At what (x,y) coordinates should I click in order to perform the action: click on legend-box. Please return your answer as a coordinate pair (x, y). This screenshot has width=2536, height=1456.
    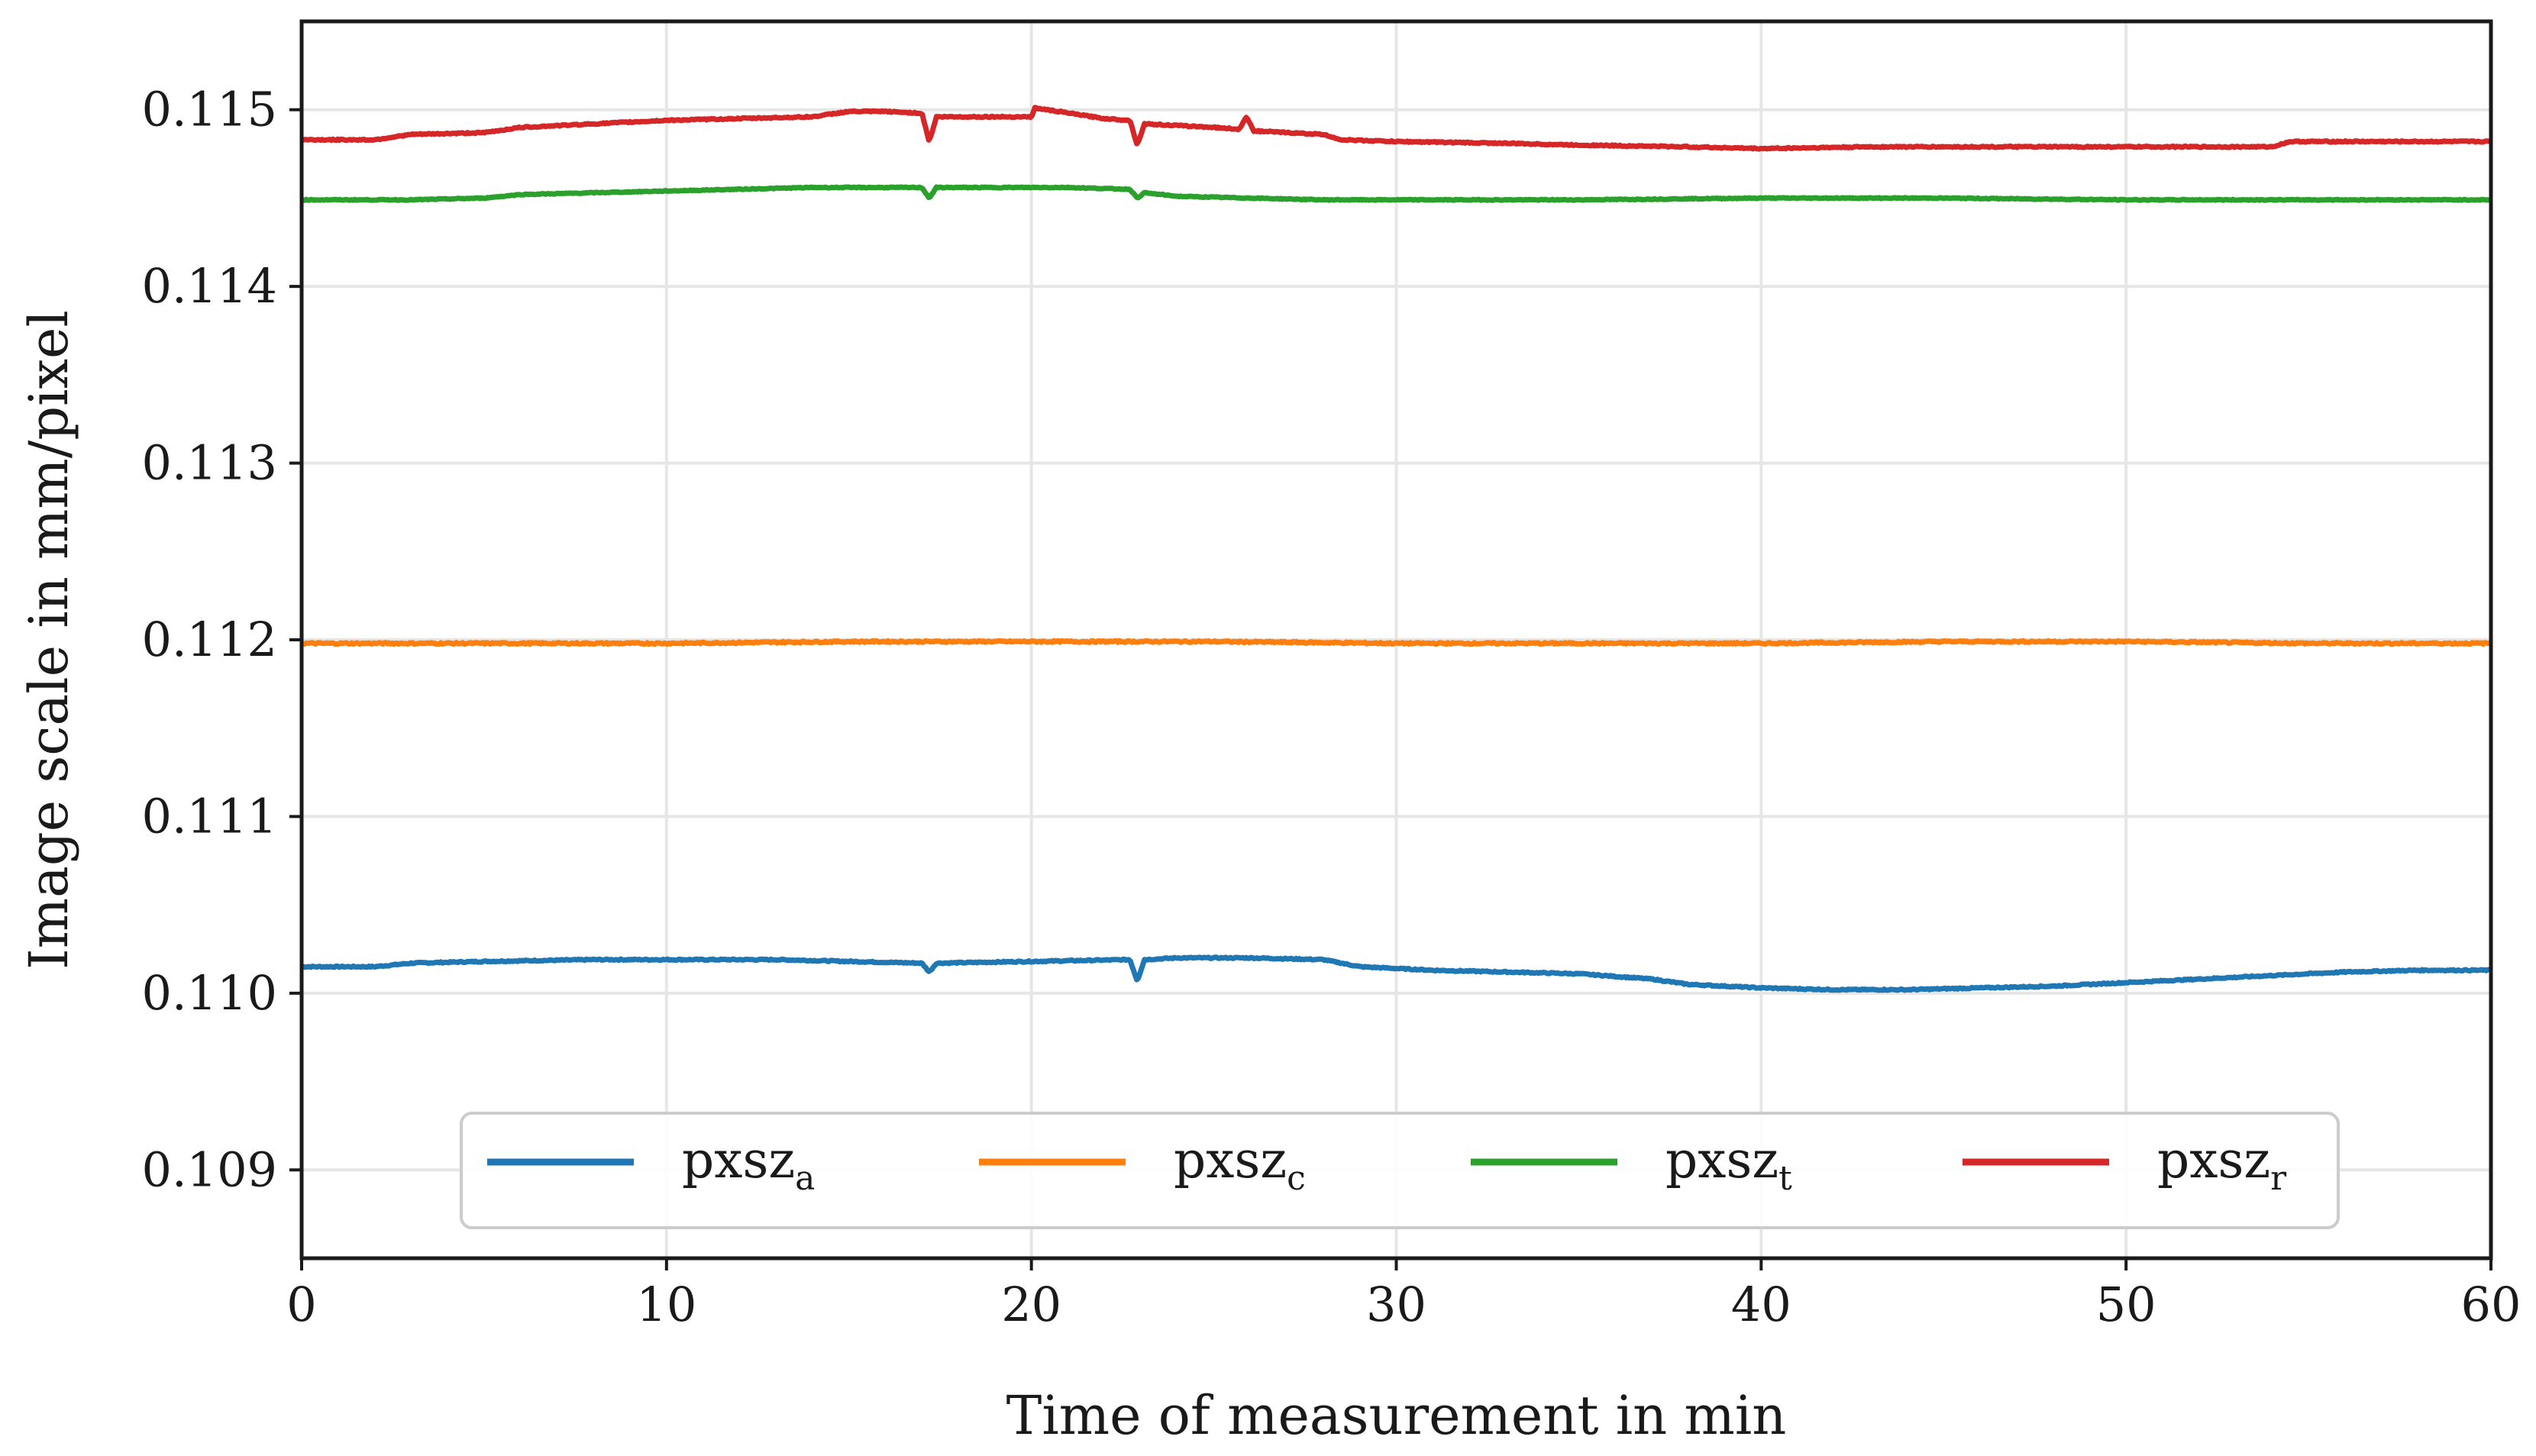
    Looking at the image, I should click on (1400, 1170).